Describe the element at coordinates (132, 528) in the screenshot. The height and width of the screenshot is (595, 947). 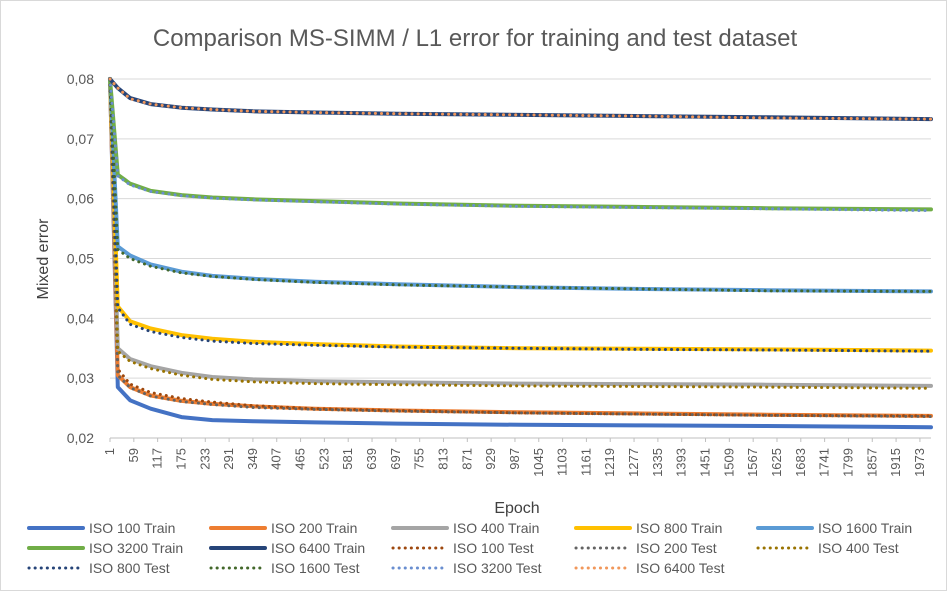
I see `legend-label: ISO 100 Train` at that location.